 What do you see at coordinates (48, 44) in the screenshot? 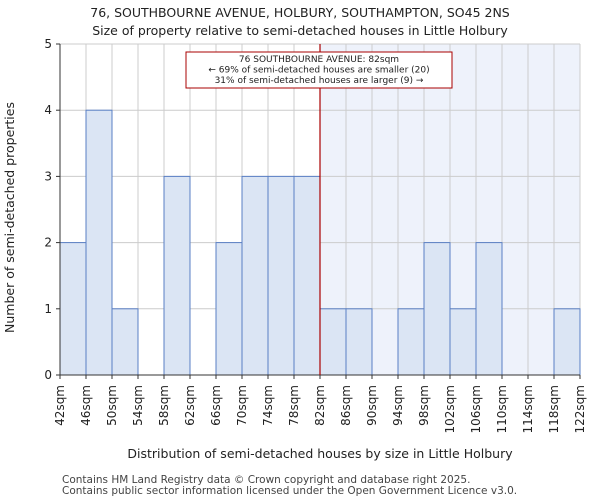
I see `y-tick-label: 5` at bounding box center [48, 44].